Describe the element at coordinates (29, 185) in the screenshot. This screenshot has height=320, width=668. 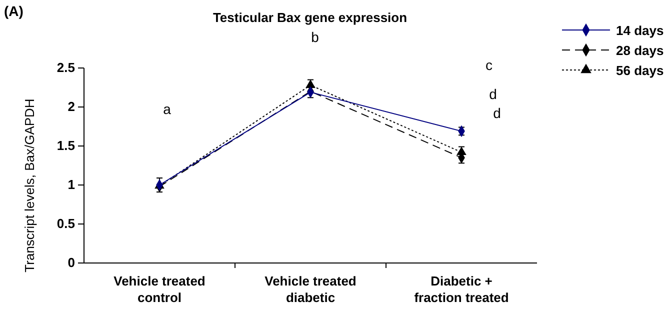
I see `y-axis-title: Transcript levels, Bax/GAPDH` at that location.